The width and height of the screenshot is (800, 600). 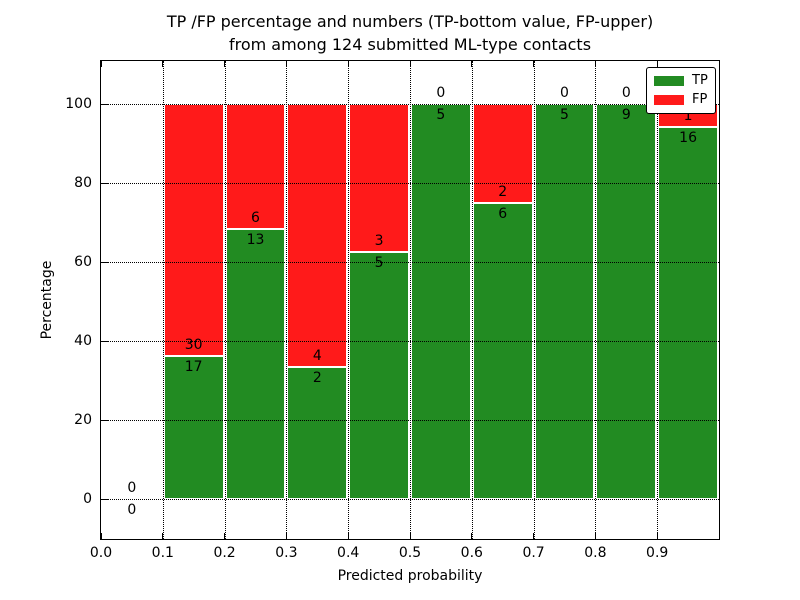 What do you see at coordinates (626, 115) in the screenshot?
I see `tp-count-label: 9` at bounding box center [626, 115].